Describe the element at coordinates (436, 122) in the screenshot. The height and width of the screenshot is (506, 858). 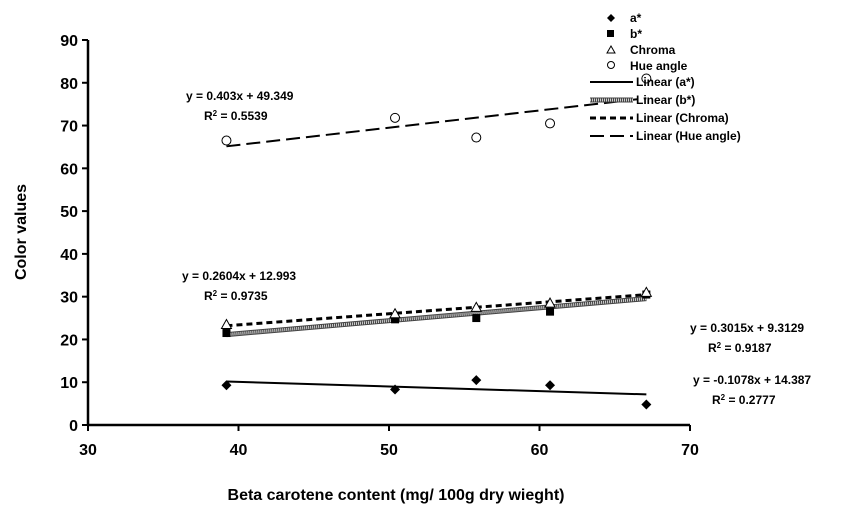
I see `trendline-linear-hue-angle` at that location.